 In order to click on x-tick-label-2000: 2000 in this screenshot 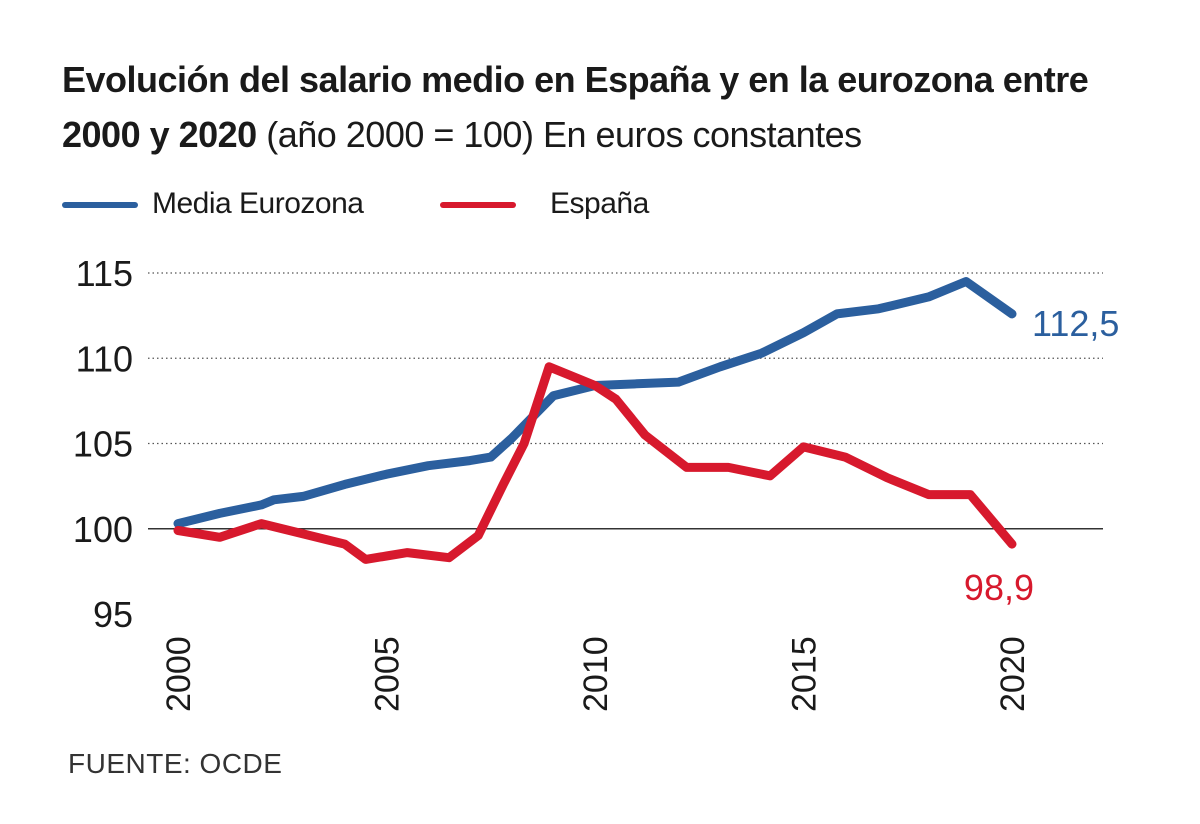, I will do `click(179, 674)`.